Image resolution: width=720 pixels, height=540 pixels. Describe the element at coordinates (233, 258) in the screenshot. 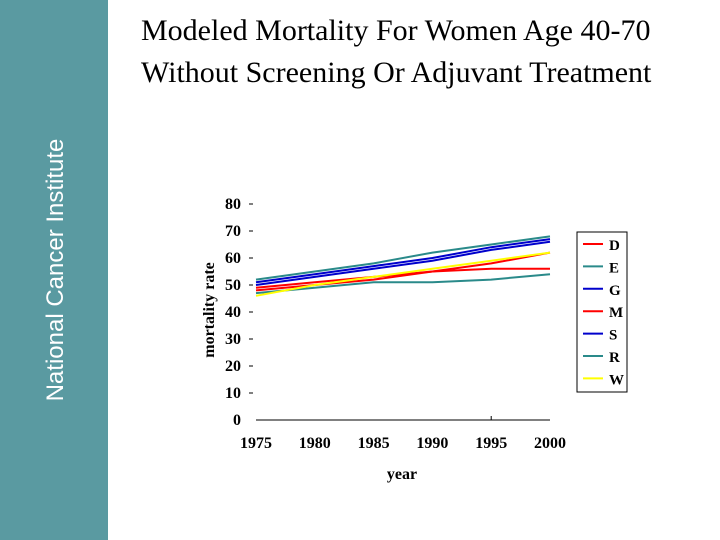

I see `y-tick-label: 60` at that location.